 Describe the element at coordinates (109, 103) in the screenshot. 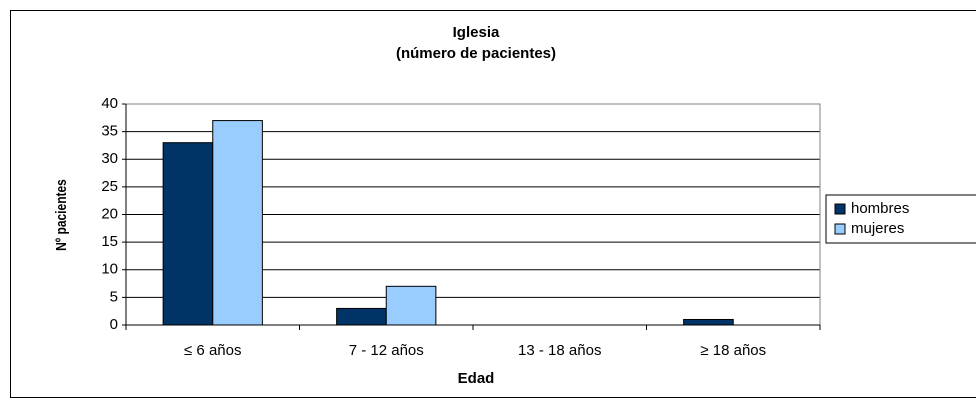

I see `y-tick-label: 40` at that location.